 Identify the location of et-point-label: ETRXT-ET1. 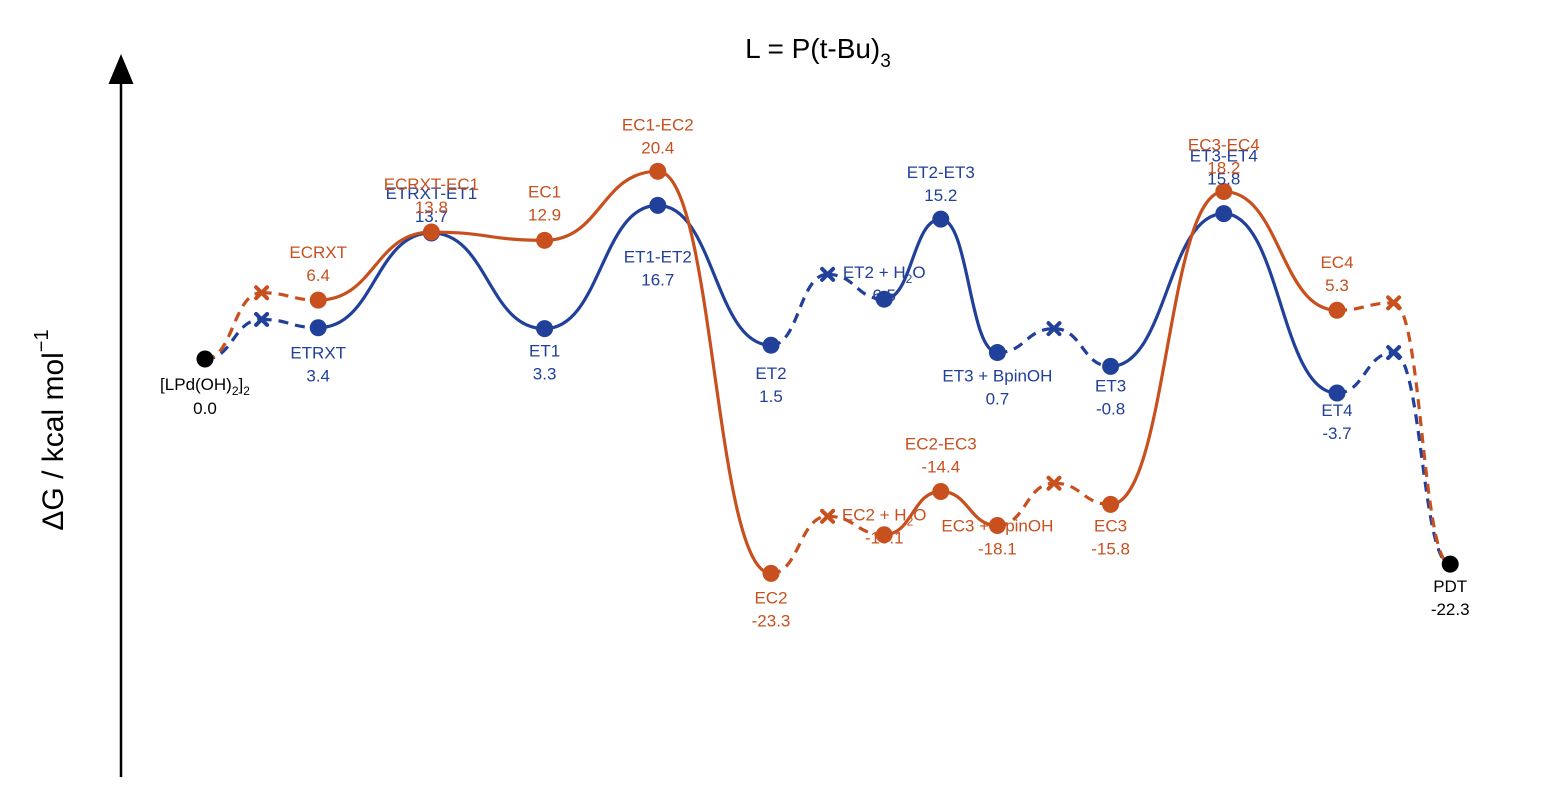
(432, 193).